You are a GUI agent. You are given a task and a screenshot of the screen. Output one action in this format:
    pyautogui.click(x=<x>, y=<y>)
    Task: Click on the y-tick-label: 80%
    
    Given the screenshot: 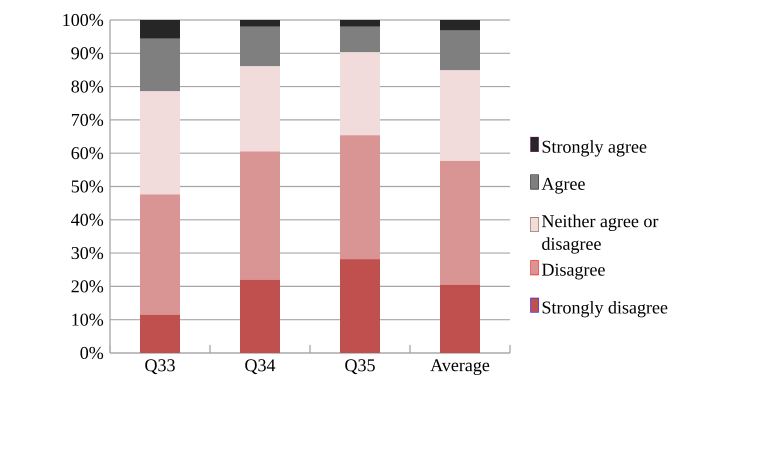 What is the action you would take?
    pyautogui.click(x=87, y=86)
    